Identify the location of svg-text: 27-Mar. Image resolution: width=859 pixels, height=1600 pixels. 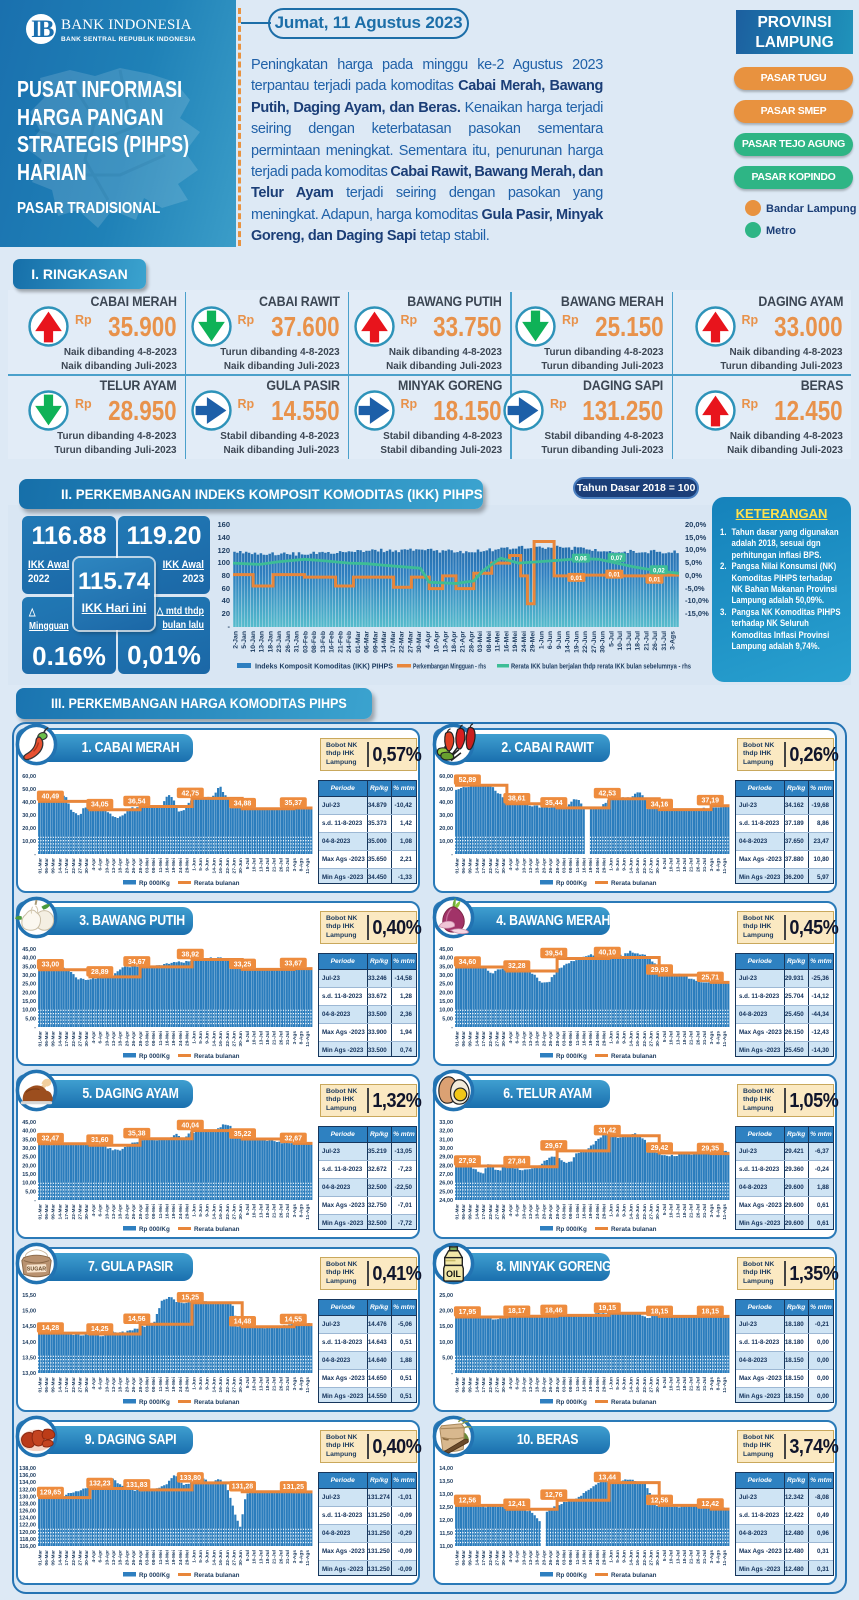
(81, 1039).